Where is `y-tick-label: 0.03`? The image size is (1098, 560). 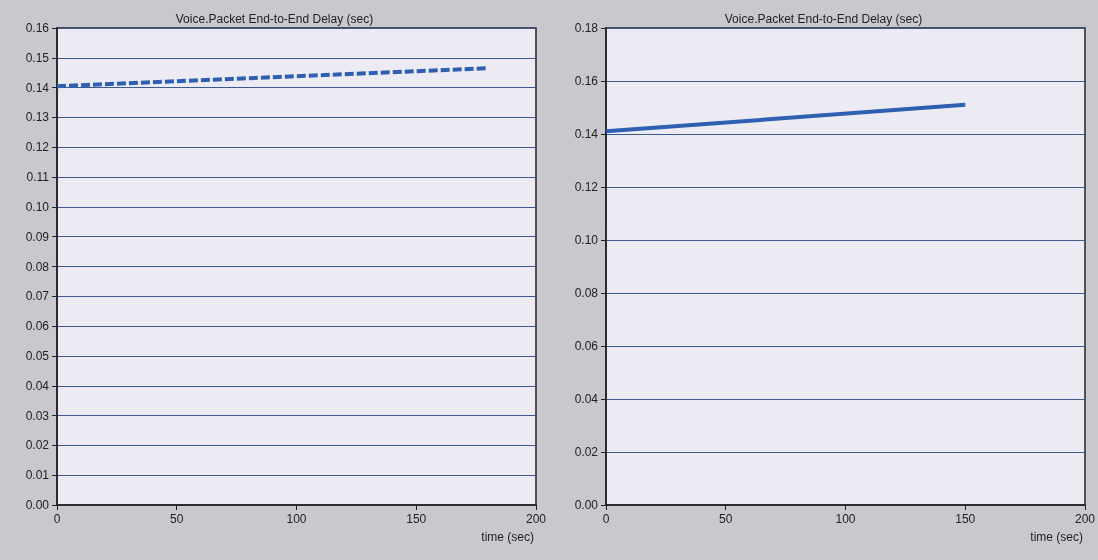 y-tick-label: 0.03 is located at coordinates (37, 415).